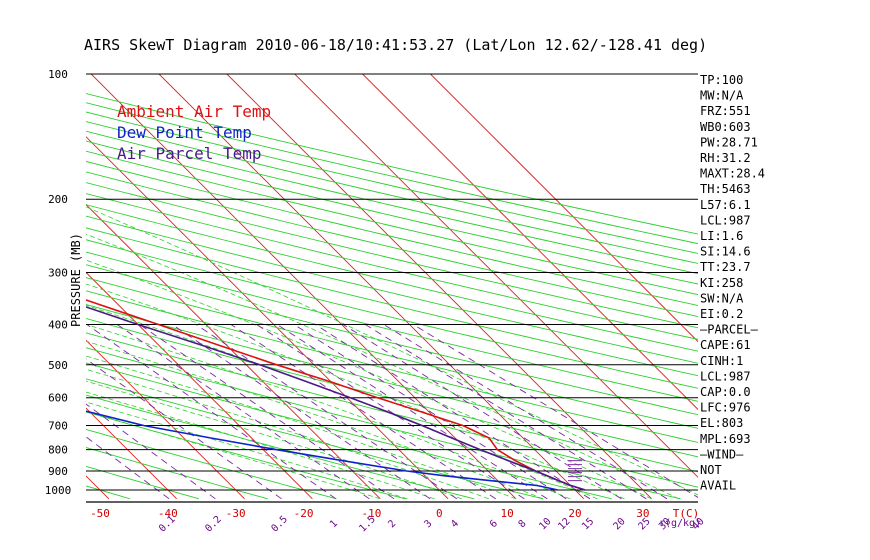 The height and width of the screenshot is (560, 870). I want to click on stat-label: NOT, so click(711, 470).